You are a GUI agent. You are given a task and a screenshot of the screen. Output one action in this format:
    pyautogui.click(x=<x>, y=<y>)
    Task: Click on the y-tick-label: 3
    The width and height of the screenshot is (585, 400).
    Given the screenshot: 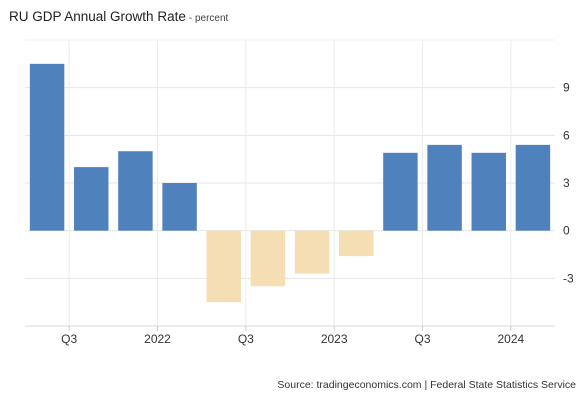 What is the action you would take?
    pyautogui.click(x=566, y=183)
    